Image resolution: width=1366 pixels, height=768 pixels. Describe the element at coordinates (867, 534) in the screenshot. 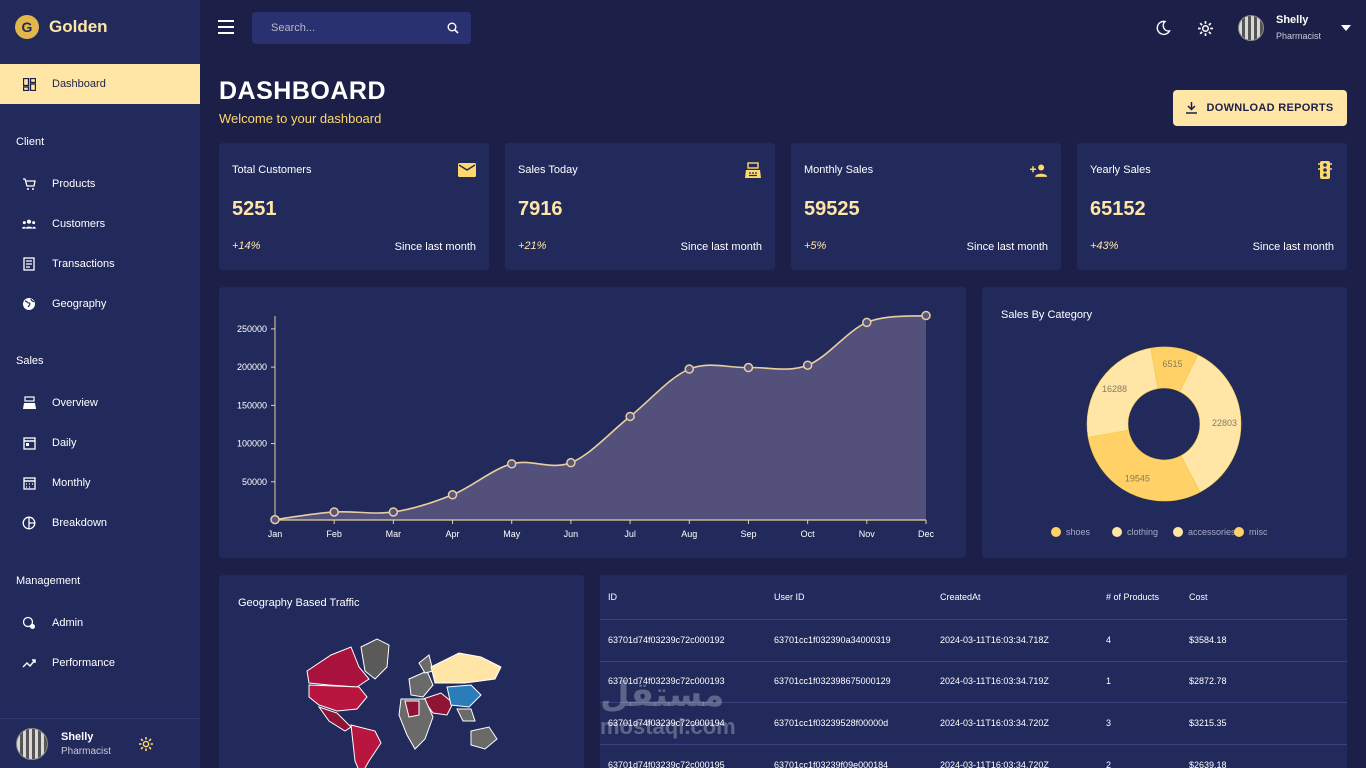

I see `x-tick-label: Nov` at that location.